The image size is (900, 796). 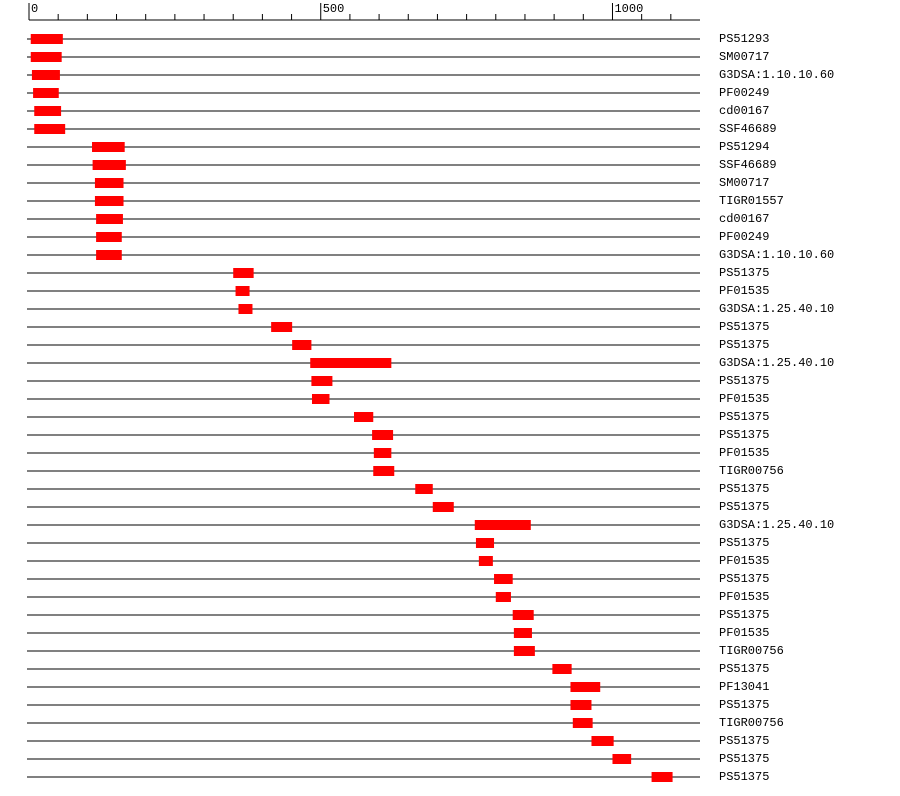 I want to click on x-tick-label: 1000, so click(x=628, y=9).